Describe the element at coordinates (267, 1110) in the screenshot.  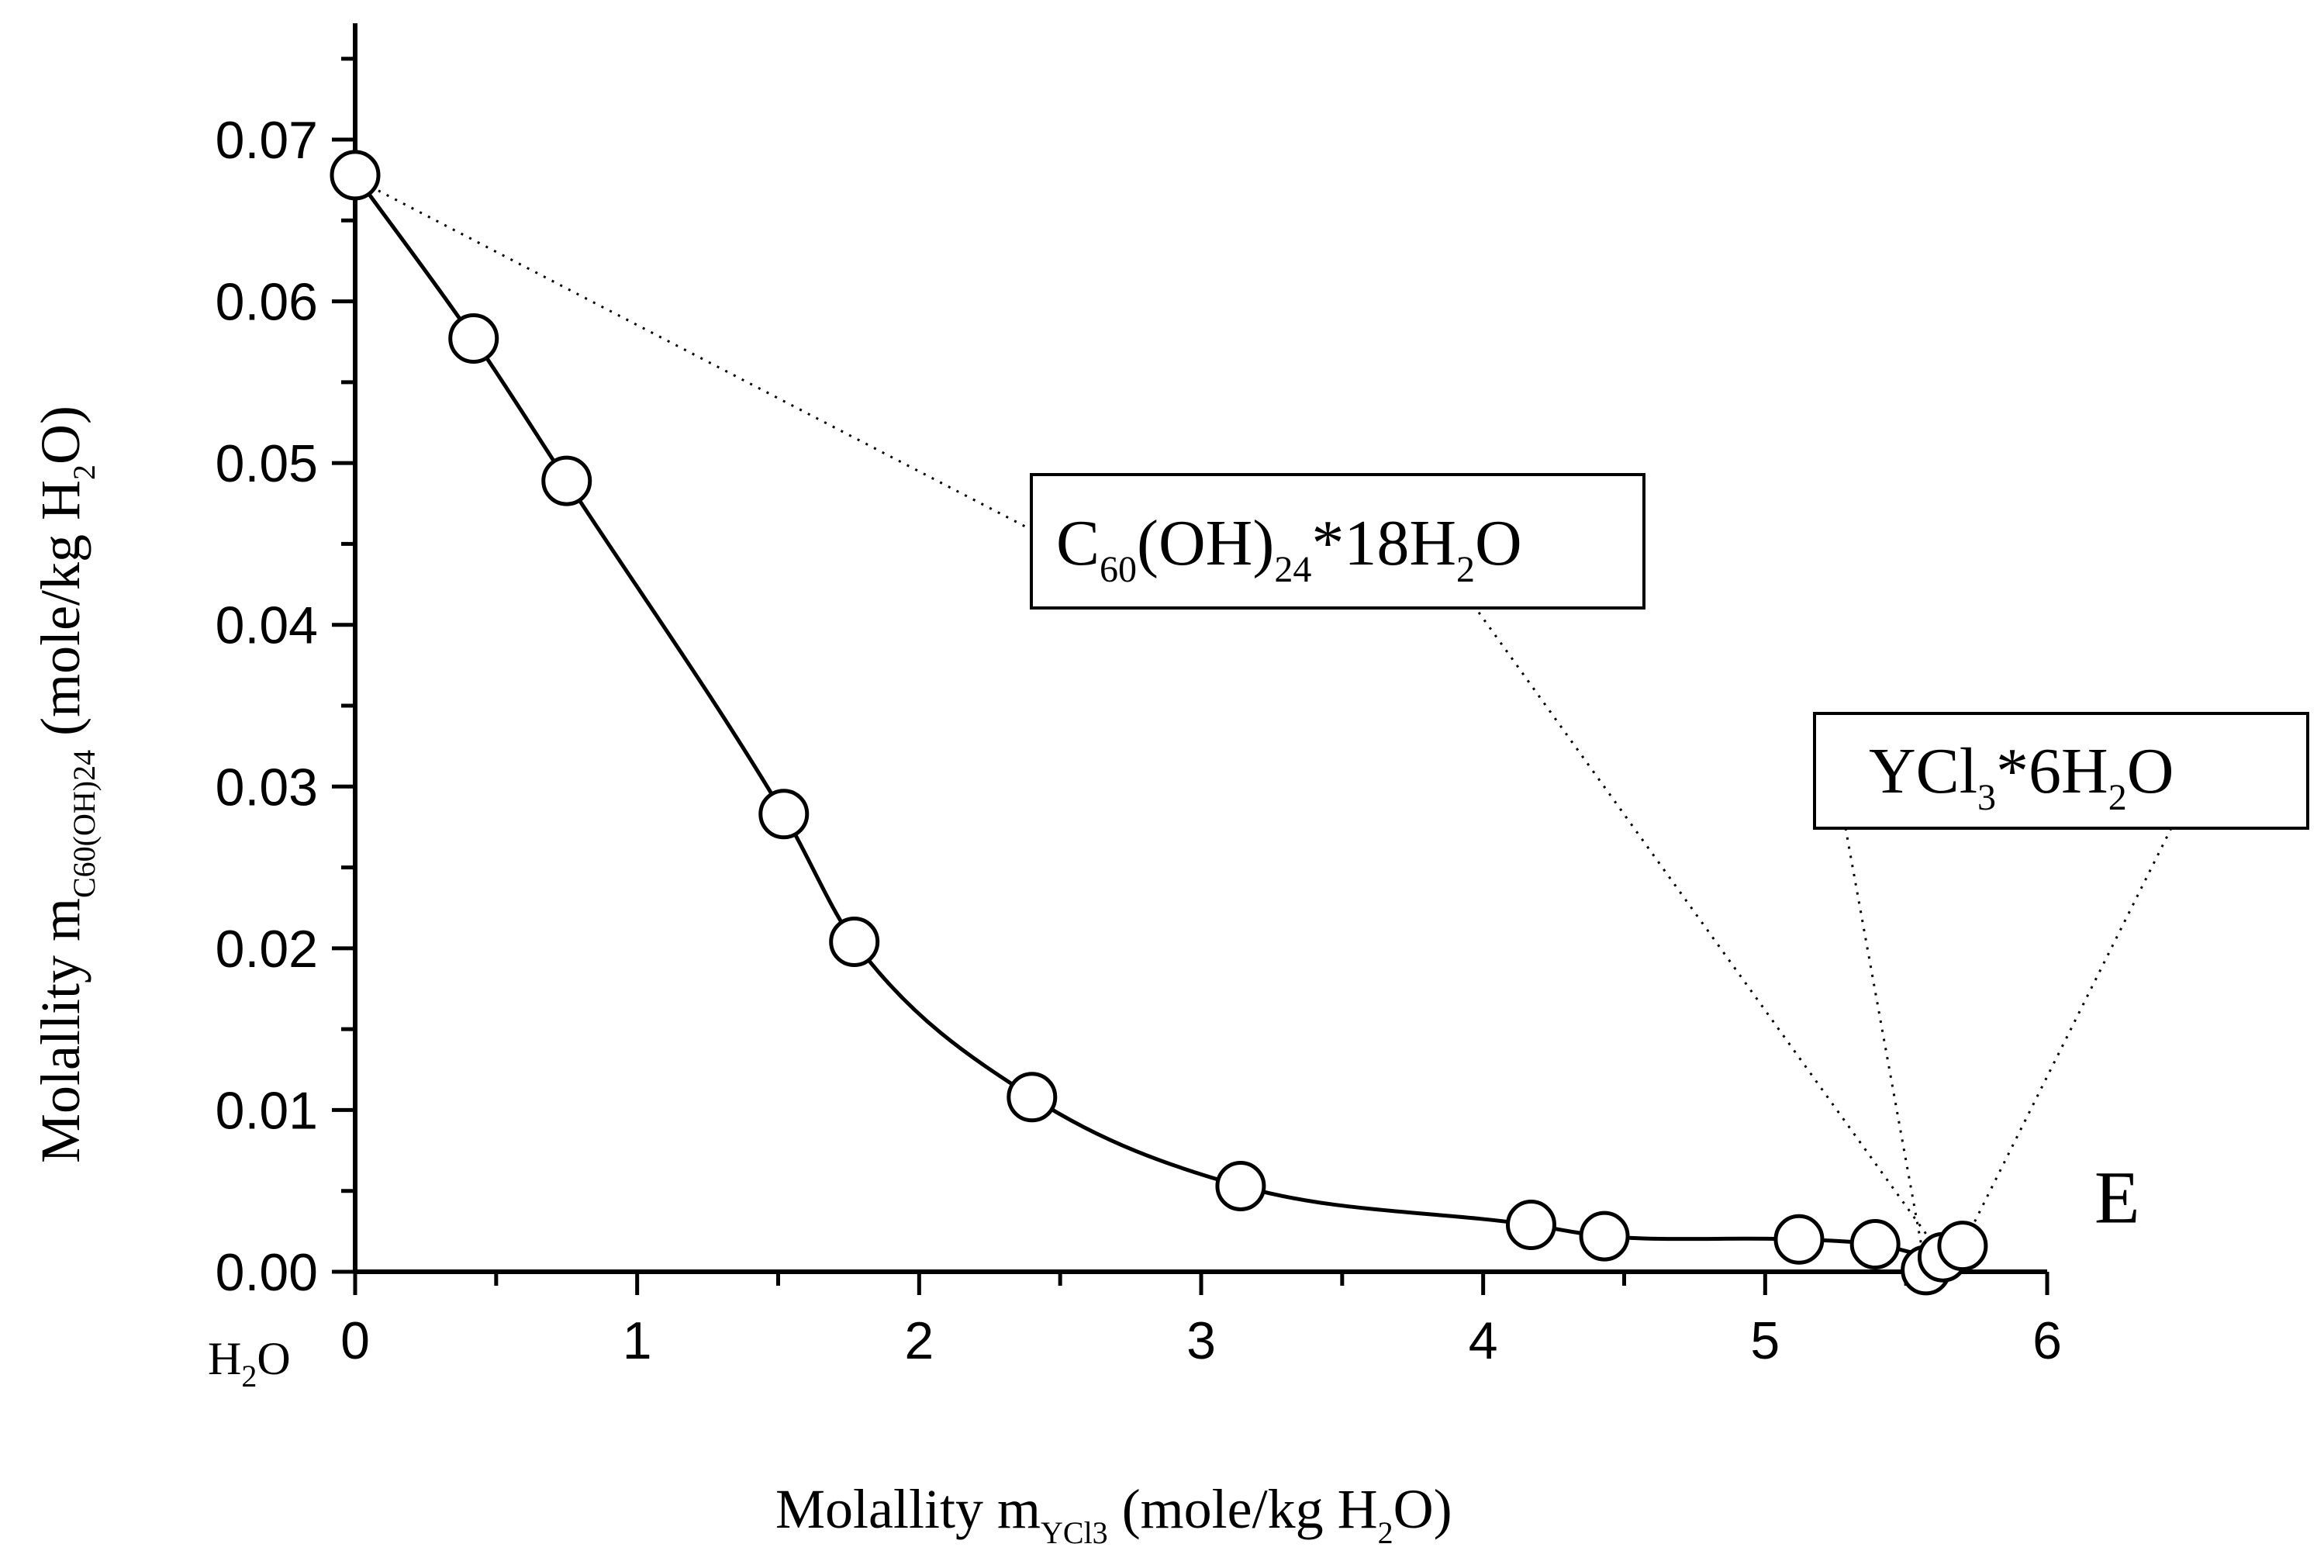
I see `y-tick-label: 0.01` at that location.